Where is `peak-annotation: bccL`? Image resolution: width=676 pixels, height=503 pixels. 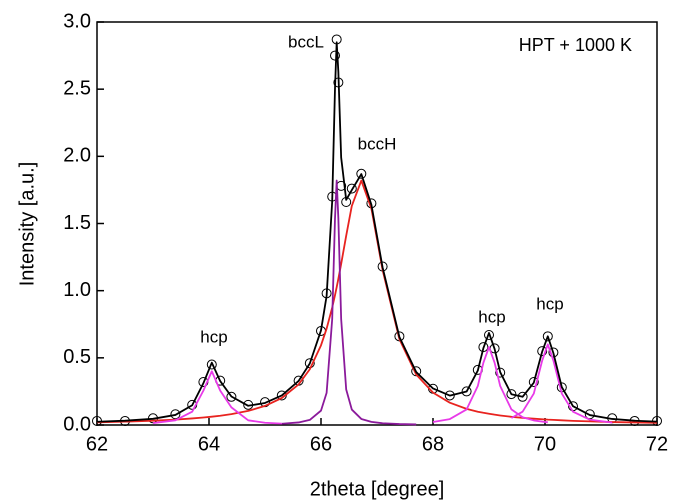
peak-annotation: bccL is located at coordinates (306, 41).